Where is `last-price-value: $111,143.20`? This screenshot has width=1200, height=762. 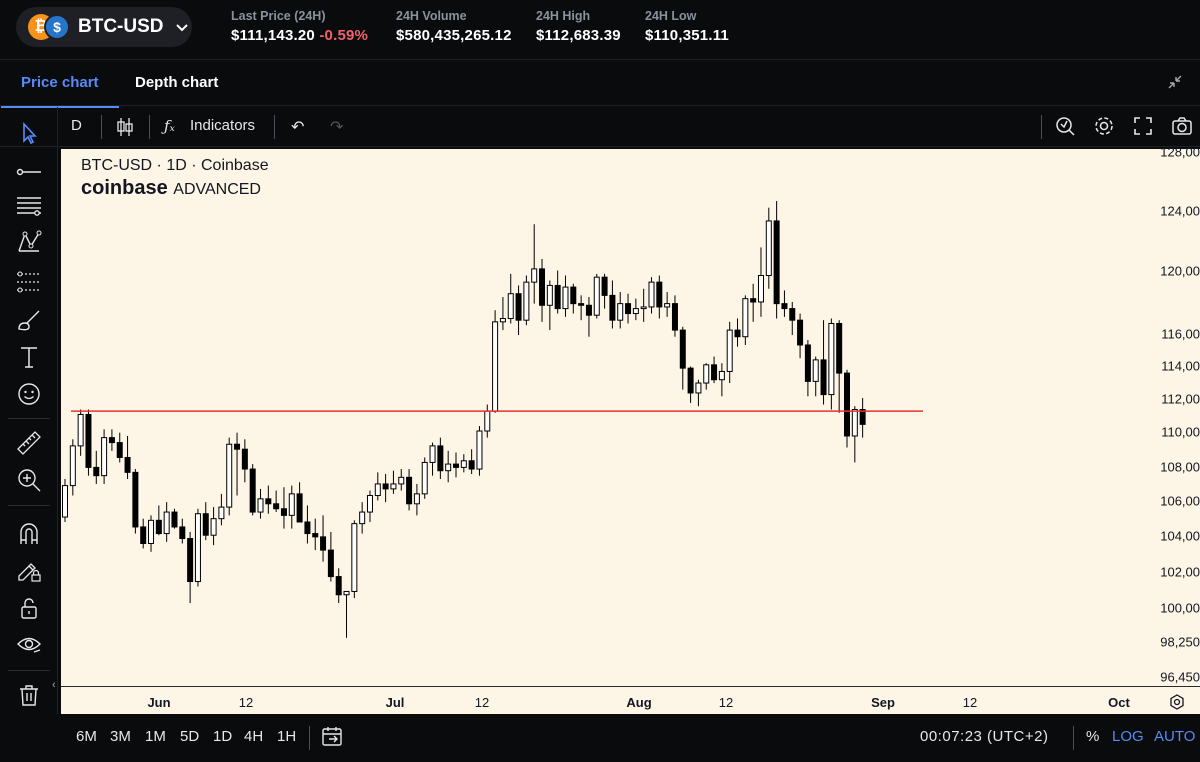 last-price-value: $111,143.20 is located at coordinates (273, 35).